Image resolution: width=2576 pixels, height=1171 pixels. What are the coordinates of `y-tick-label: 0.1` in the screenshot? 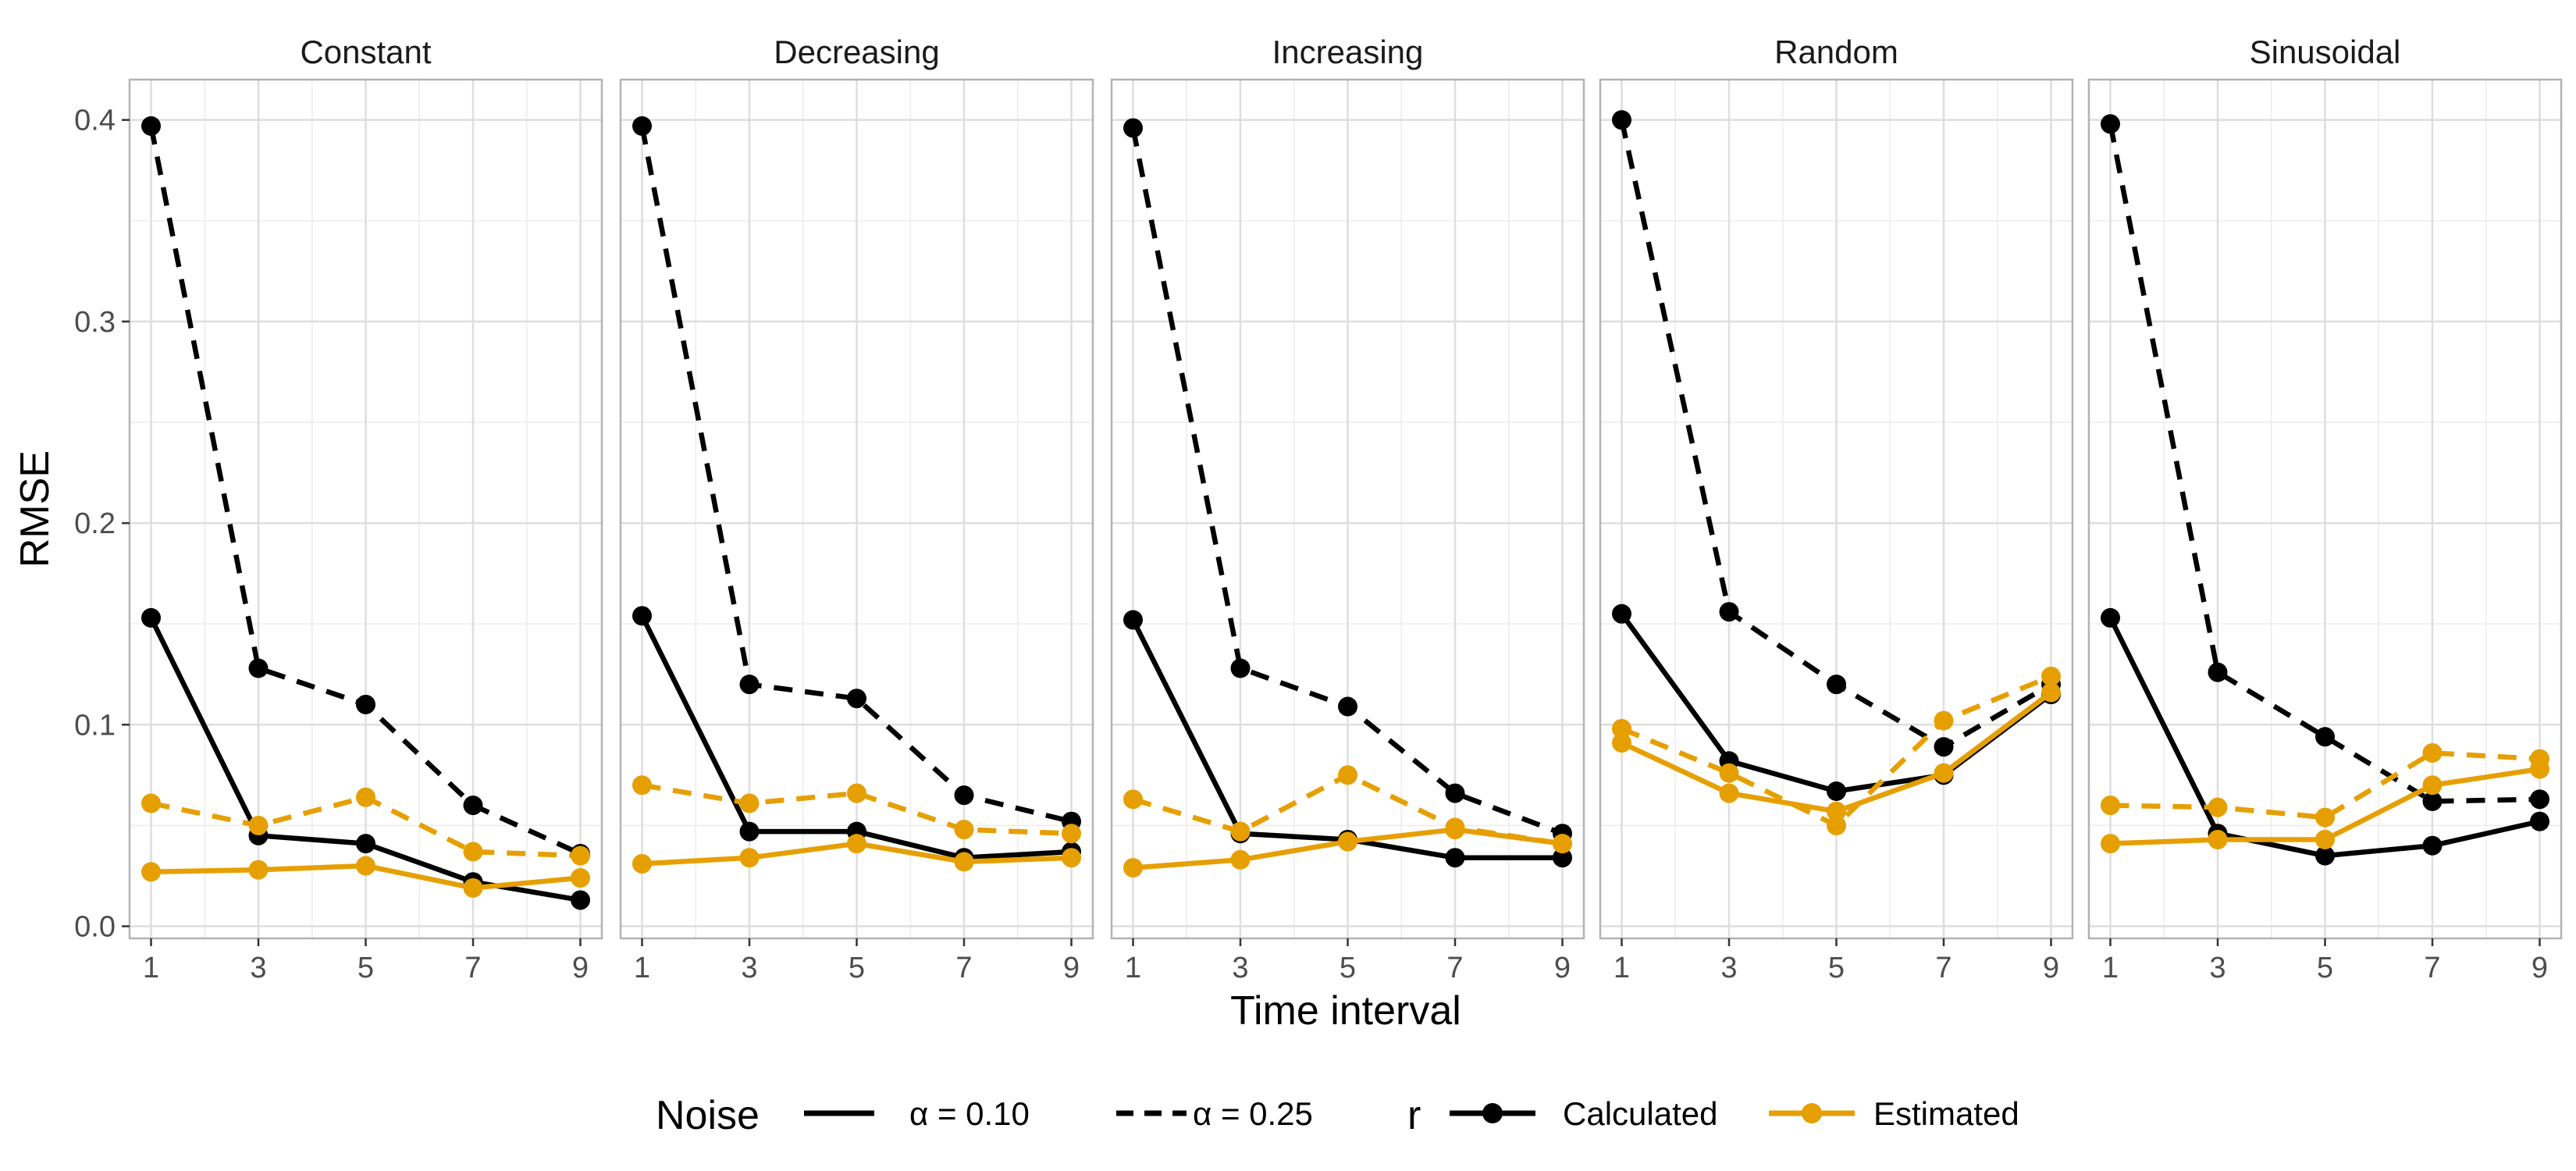 It's located at (95, 725).